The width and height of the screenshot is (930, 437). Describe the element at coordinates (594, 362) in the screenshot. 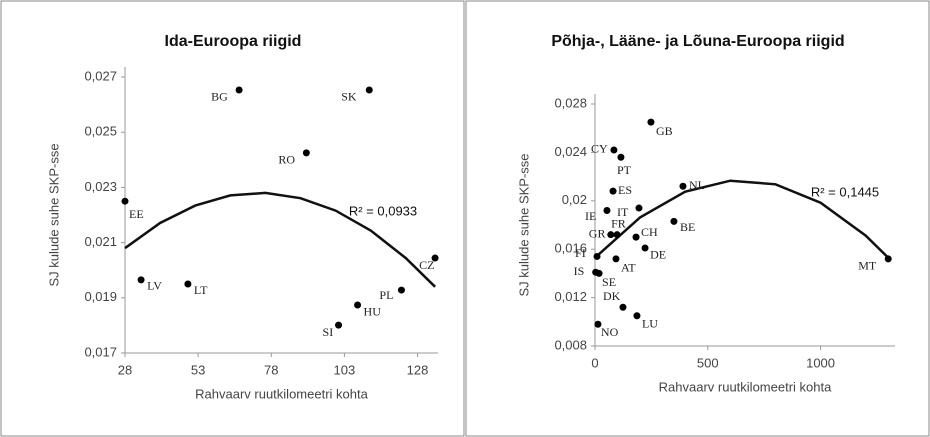

I see `x-tick-label: 0` at that location.